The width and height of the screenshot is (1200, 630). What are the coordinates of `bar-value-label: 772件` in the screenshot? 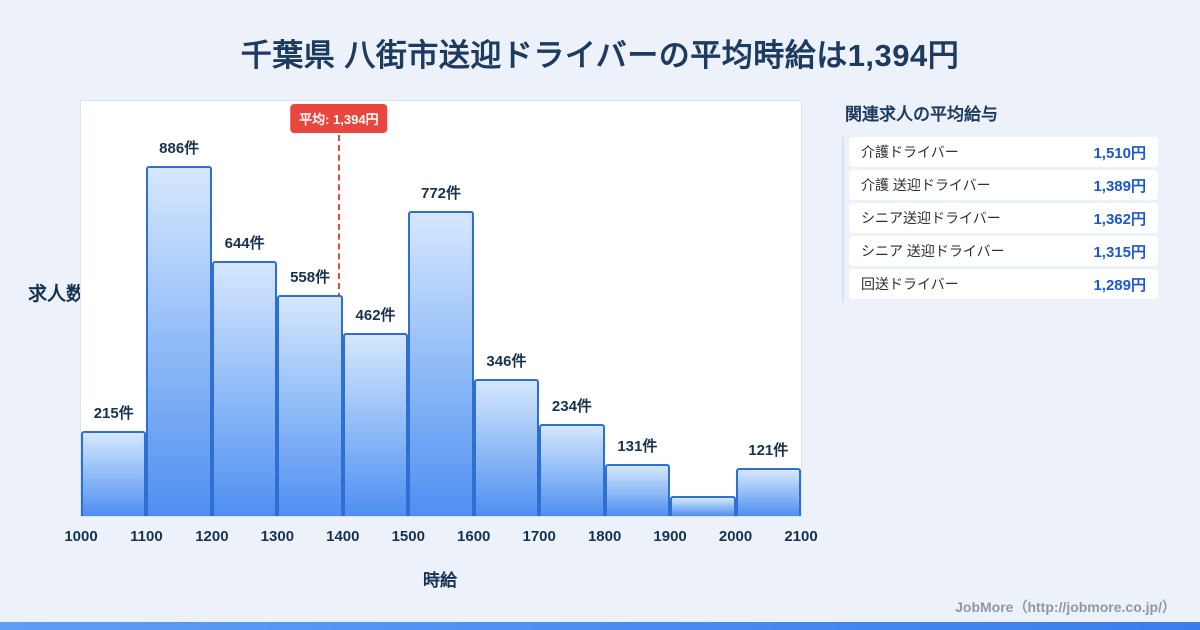 It's located at (441, 193).